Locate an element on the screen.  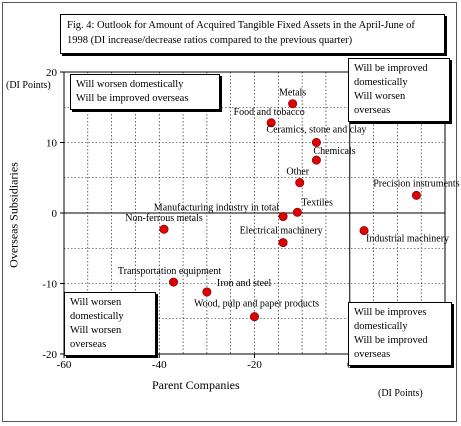
x-axis-title: Parent Companies is located at coordinates (196, 385).